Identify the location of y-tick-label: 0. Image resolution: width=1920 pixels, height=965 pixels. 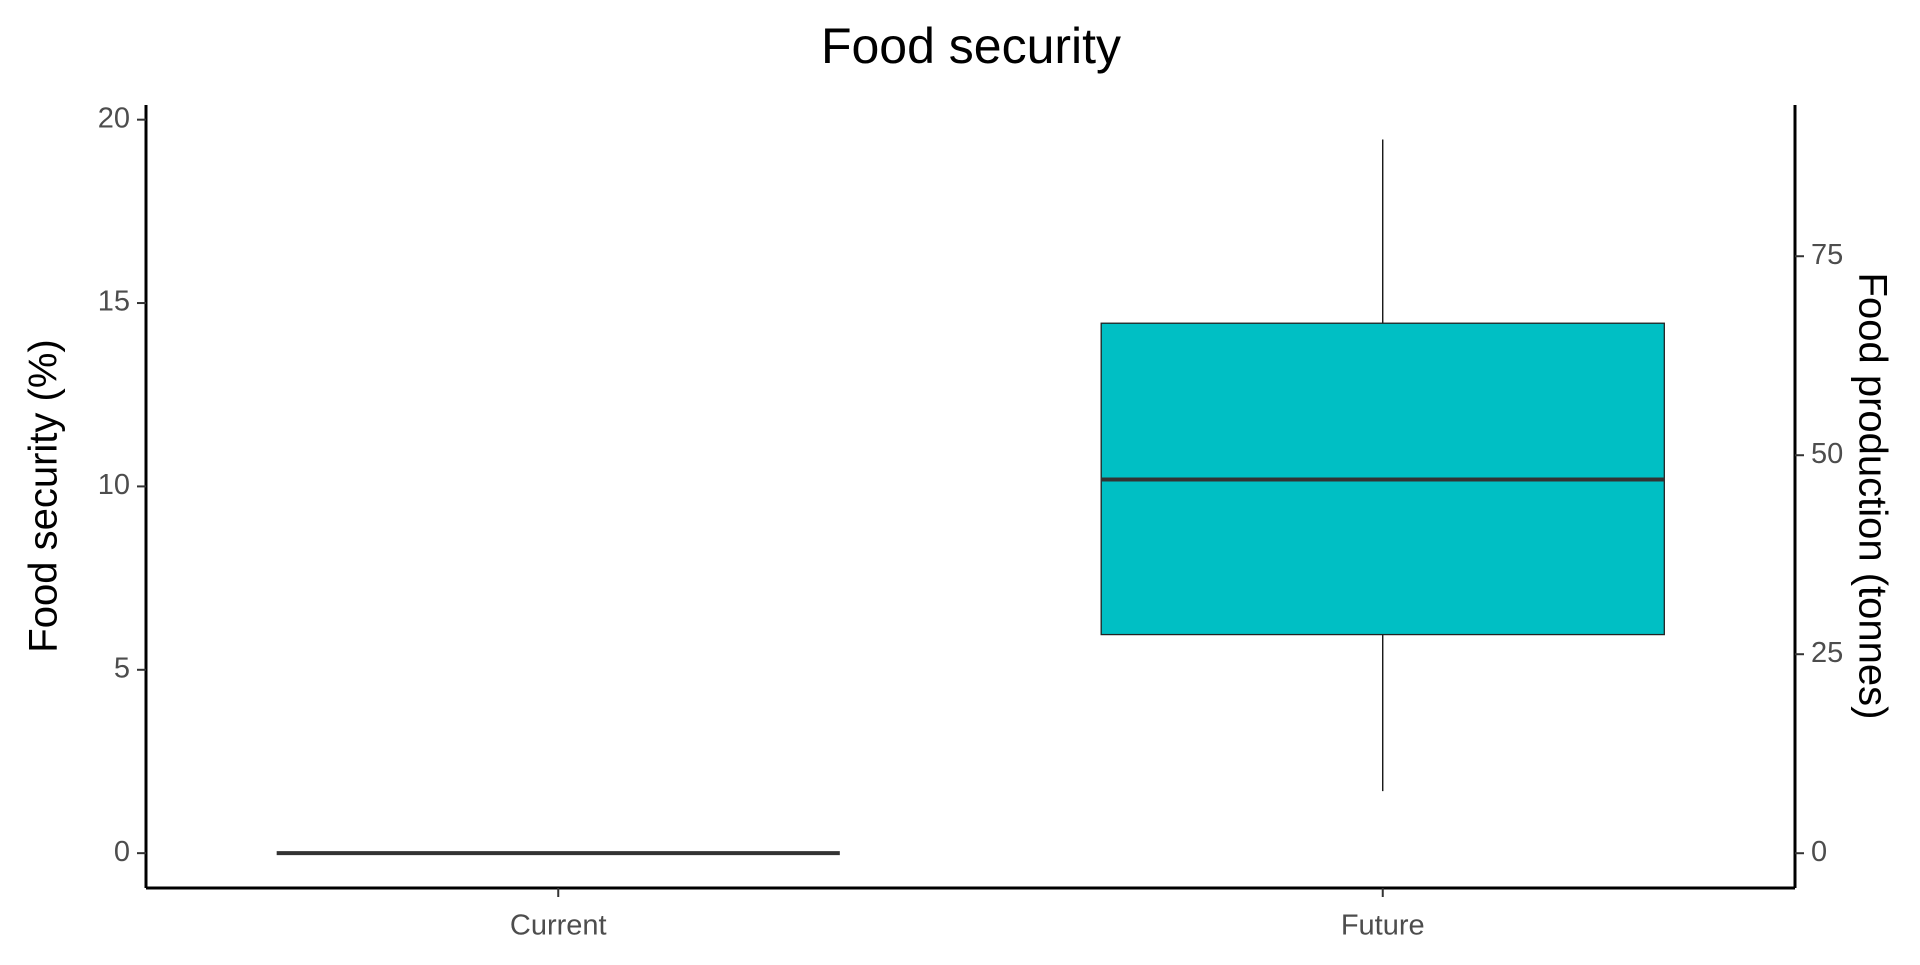
(122, 852).